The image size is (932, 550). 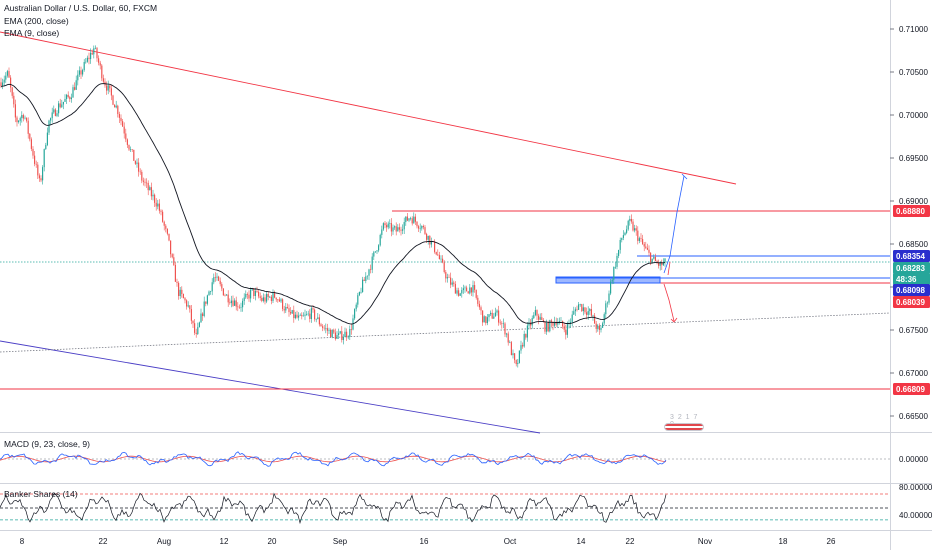 What do you see at coordinates (41, 494) in the screenshot?
I see `banker-title: Banker Shares (14)` at bounding box center [41, 494].